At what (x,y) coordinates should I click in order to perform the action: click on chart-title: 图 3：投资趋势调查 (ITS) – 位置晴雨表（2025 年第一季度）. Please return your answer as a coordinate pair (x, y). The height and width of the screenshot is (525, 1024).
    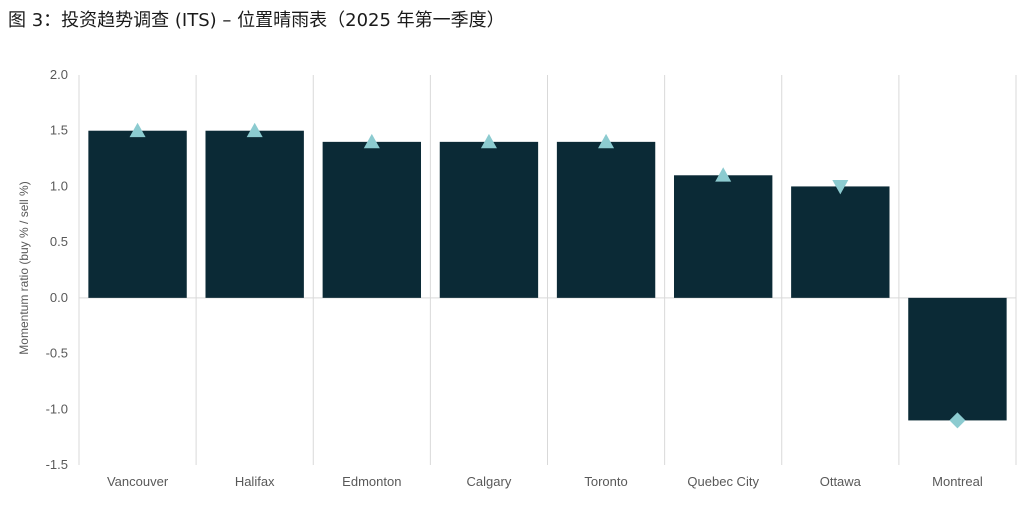
    Looking at the image, I should click on (256, 20).